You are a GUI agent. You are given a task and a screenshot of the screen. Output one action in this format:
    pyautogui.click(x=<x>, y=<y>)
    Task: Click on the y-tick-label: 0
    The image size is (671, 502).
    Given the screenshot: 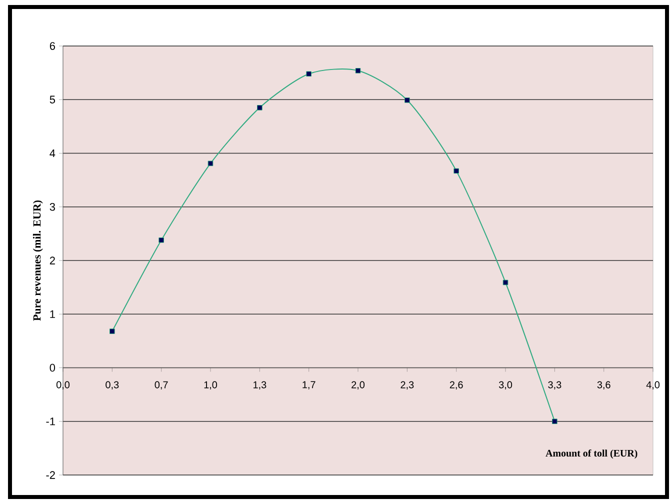 What is the action you would take?
    pyautogui.click(x=53, y=368)
    